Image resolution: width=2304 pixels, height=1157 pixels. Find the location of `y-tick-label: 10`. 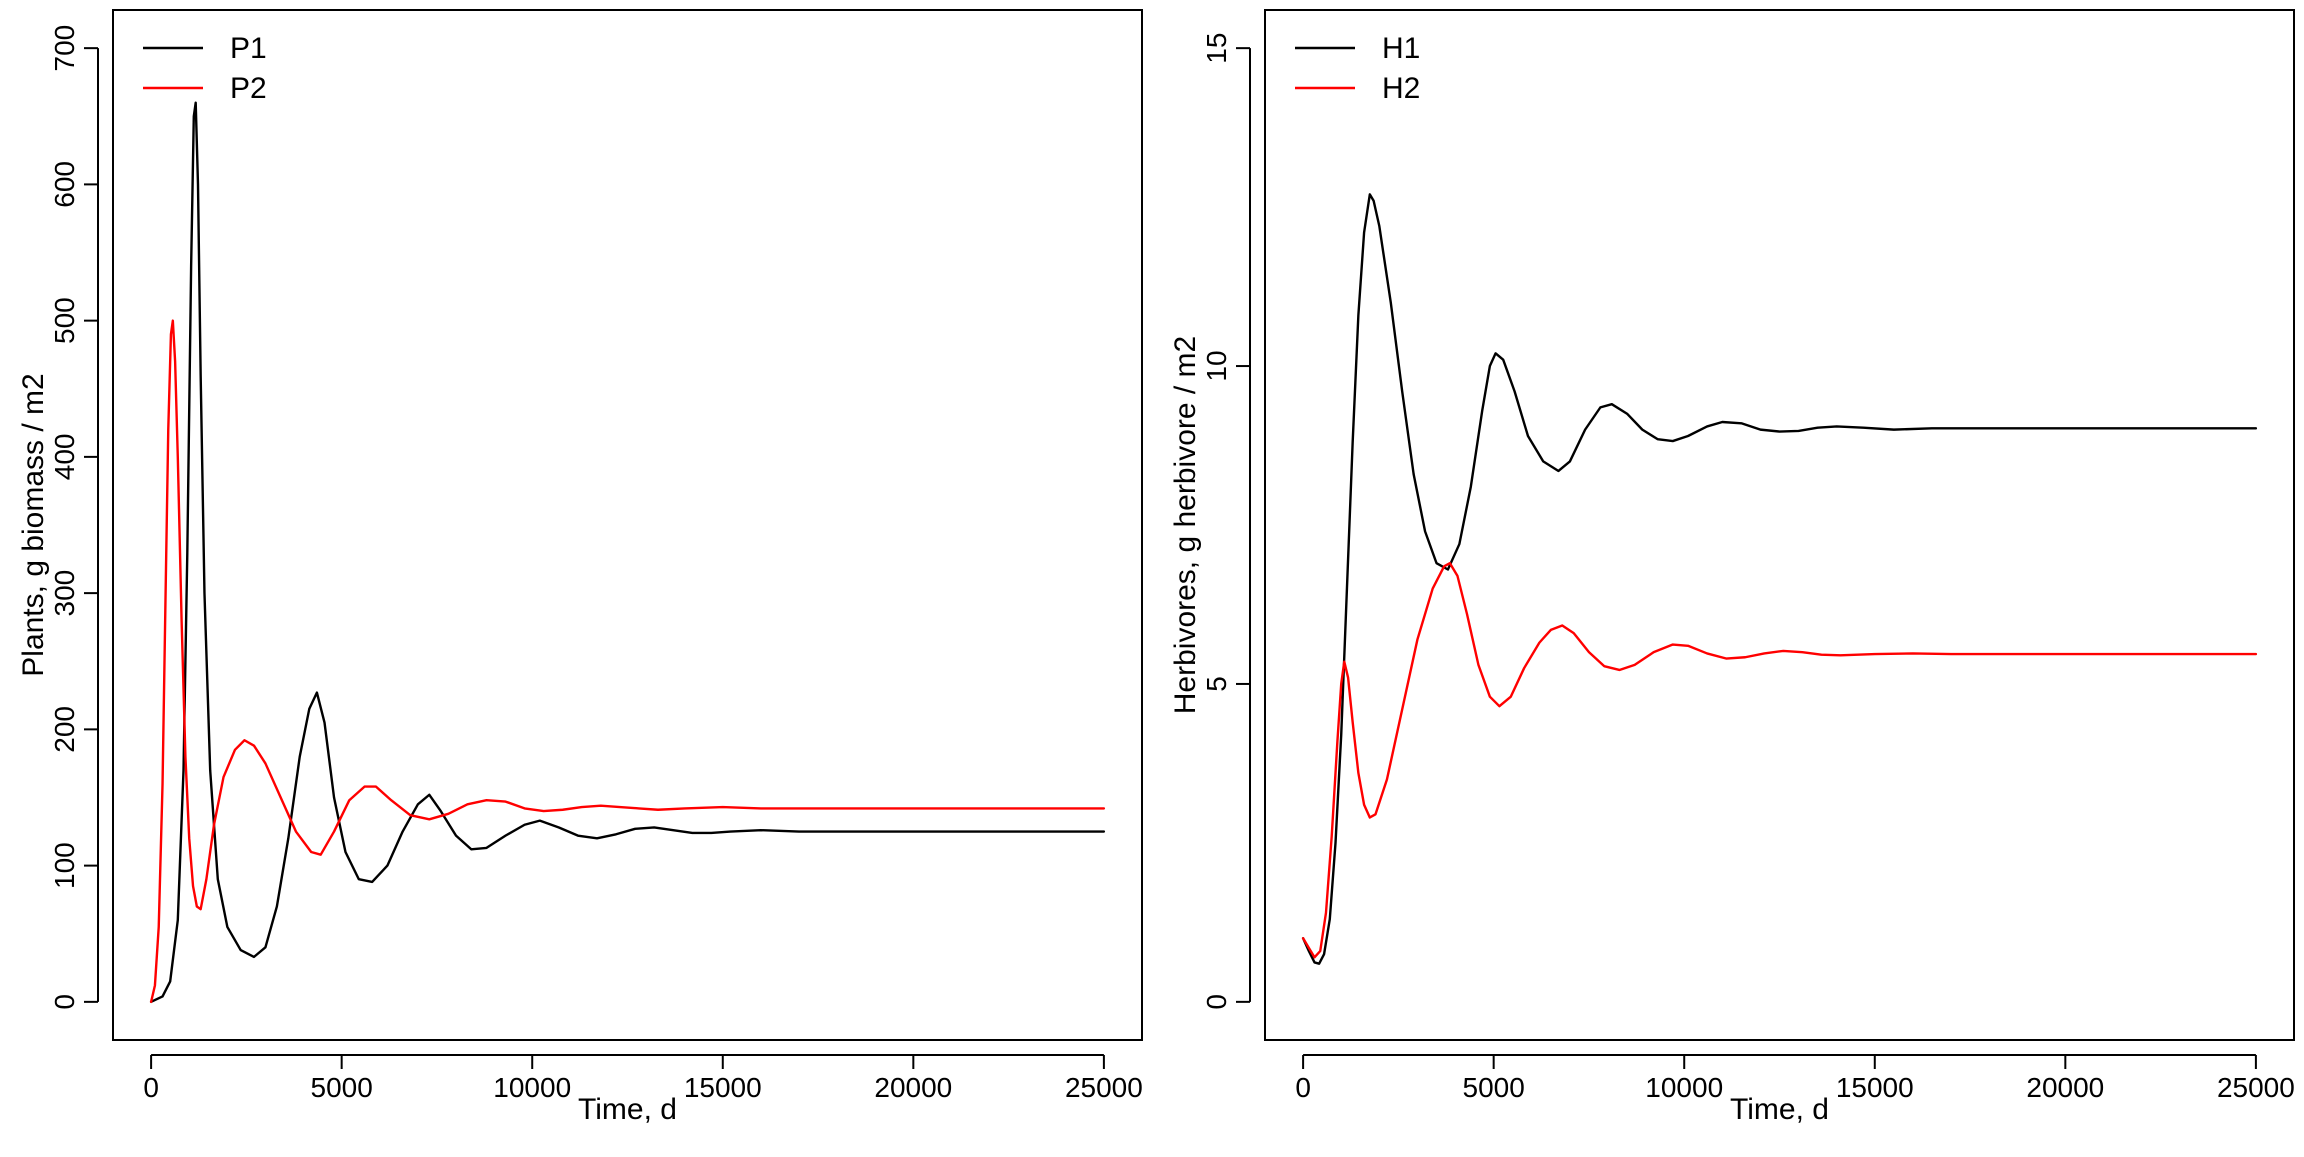

y-tick-label: 10 is located at coordinates (1216, 365).